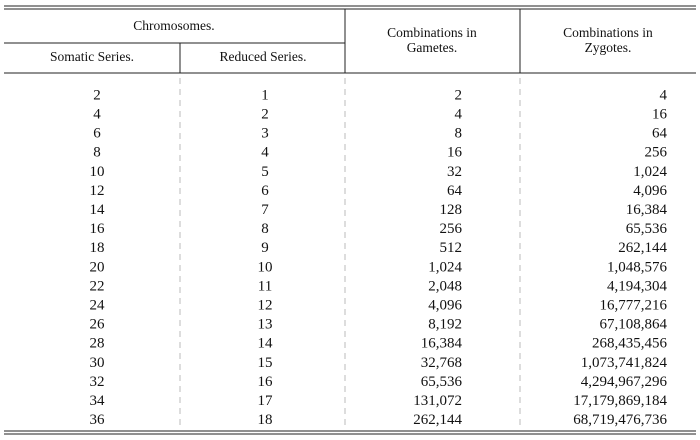 The image size is (700, 440). I want to click on cell: 9, so click(265, 248).